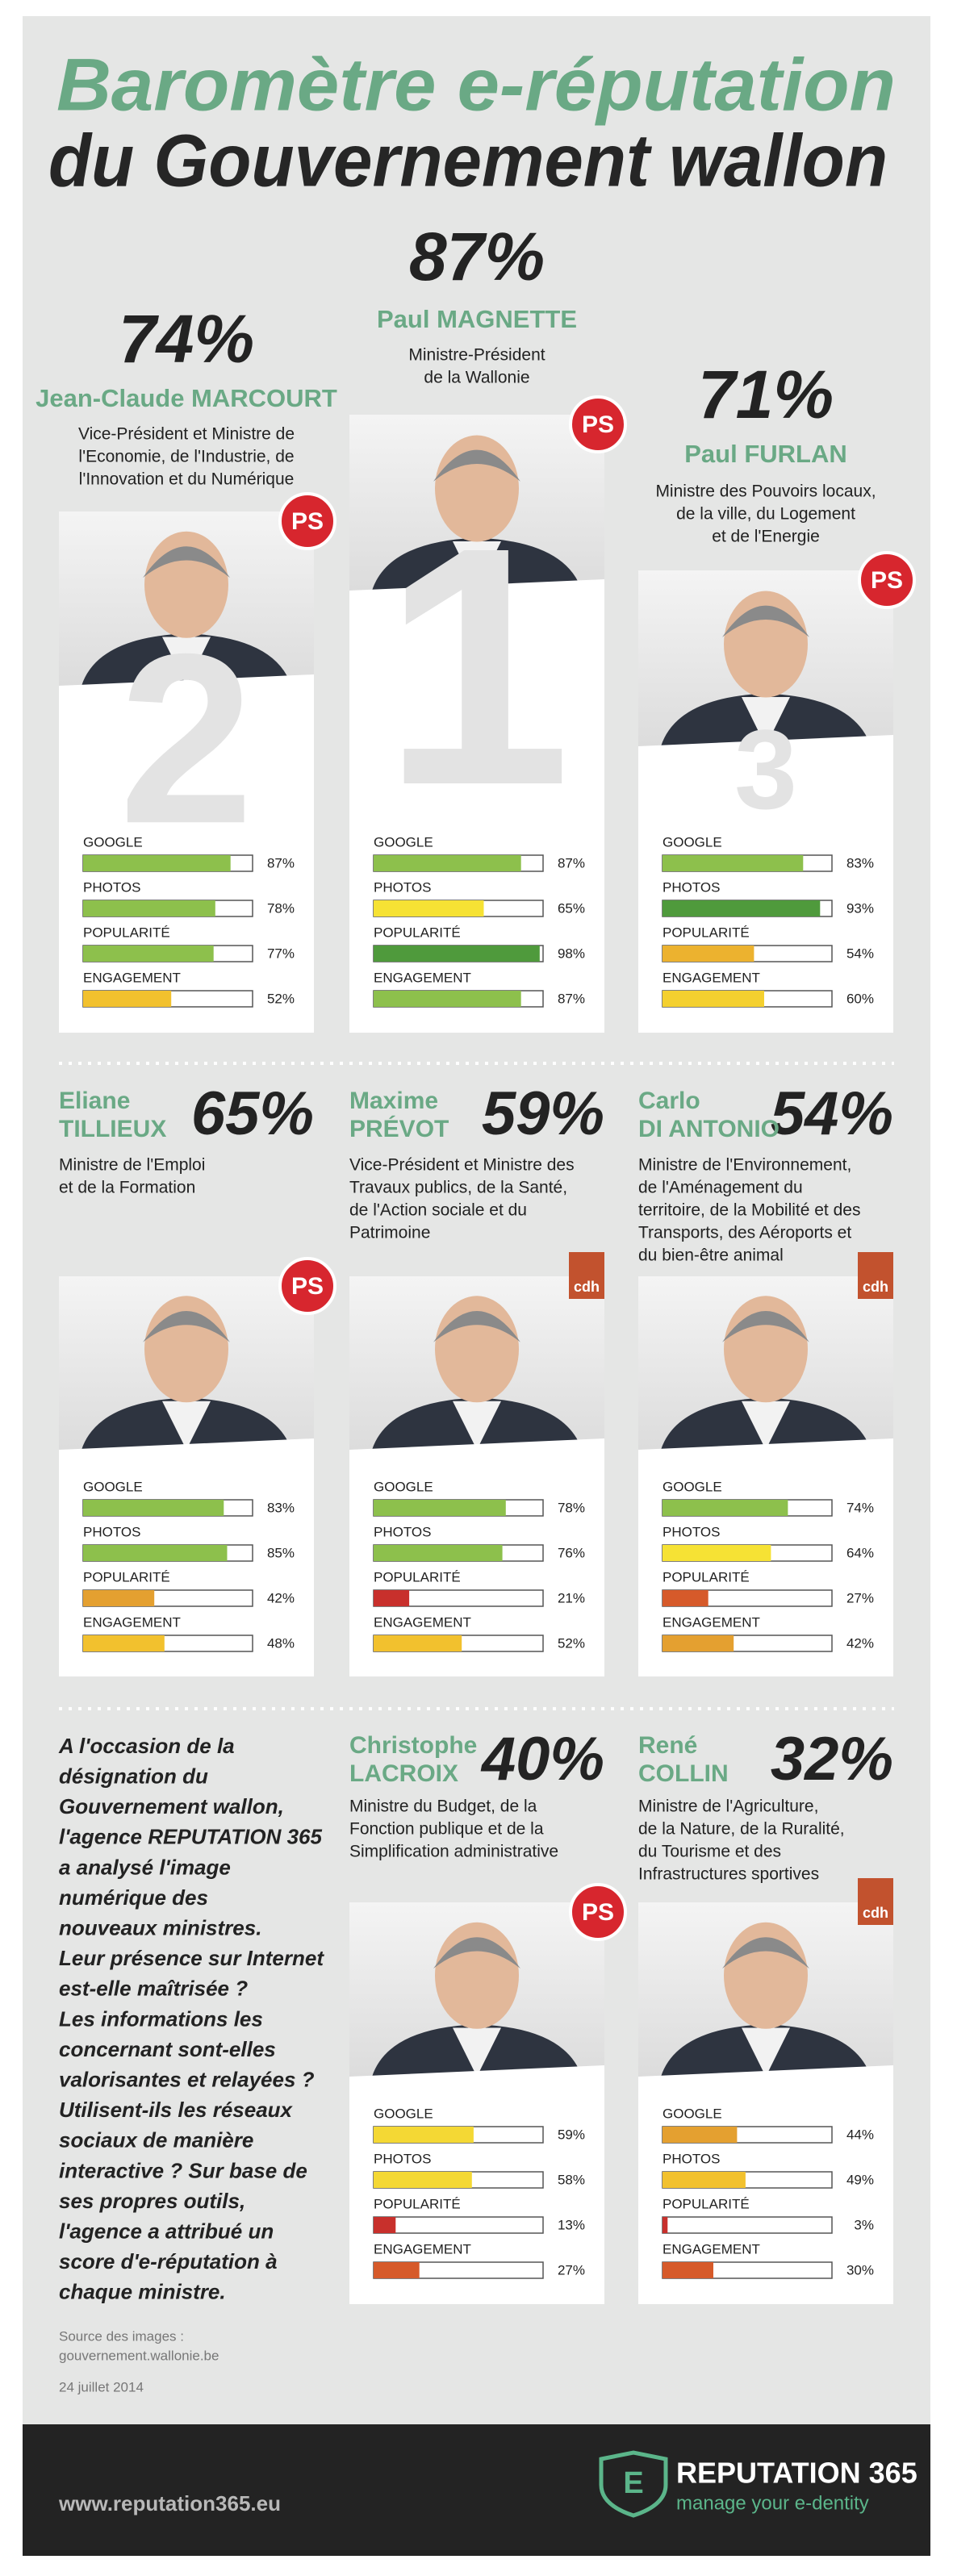  Describe the element at coordinates (453, 1852) in the screenshot. I see `minister-role: Simplification administrative` at that location.